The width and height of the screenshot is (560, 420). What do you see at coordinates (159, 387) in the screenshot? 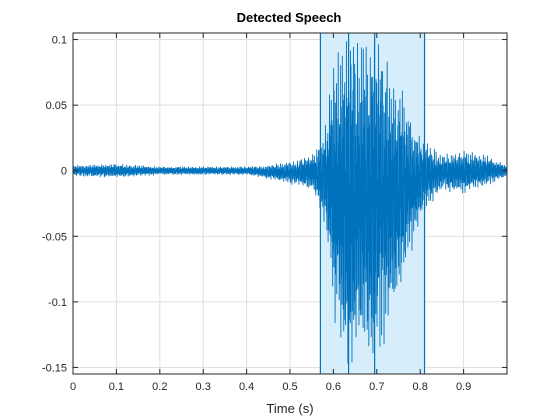
I see `x-tick-label-2: 0.2` at bounding box center [159, 387].